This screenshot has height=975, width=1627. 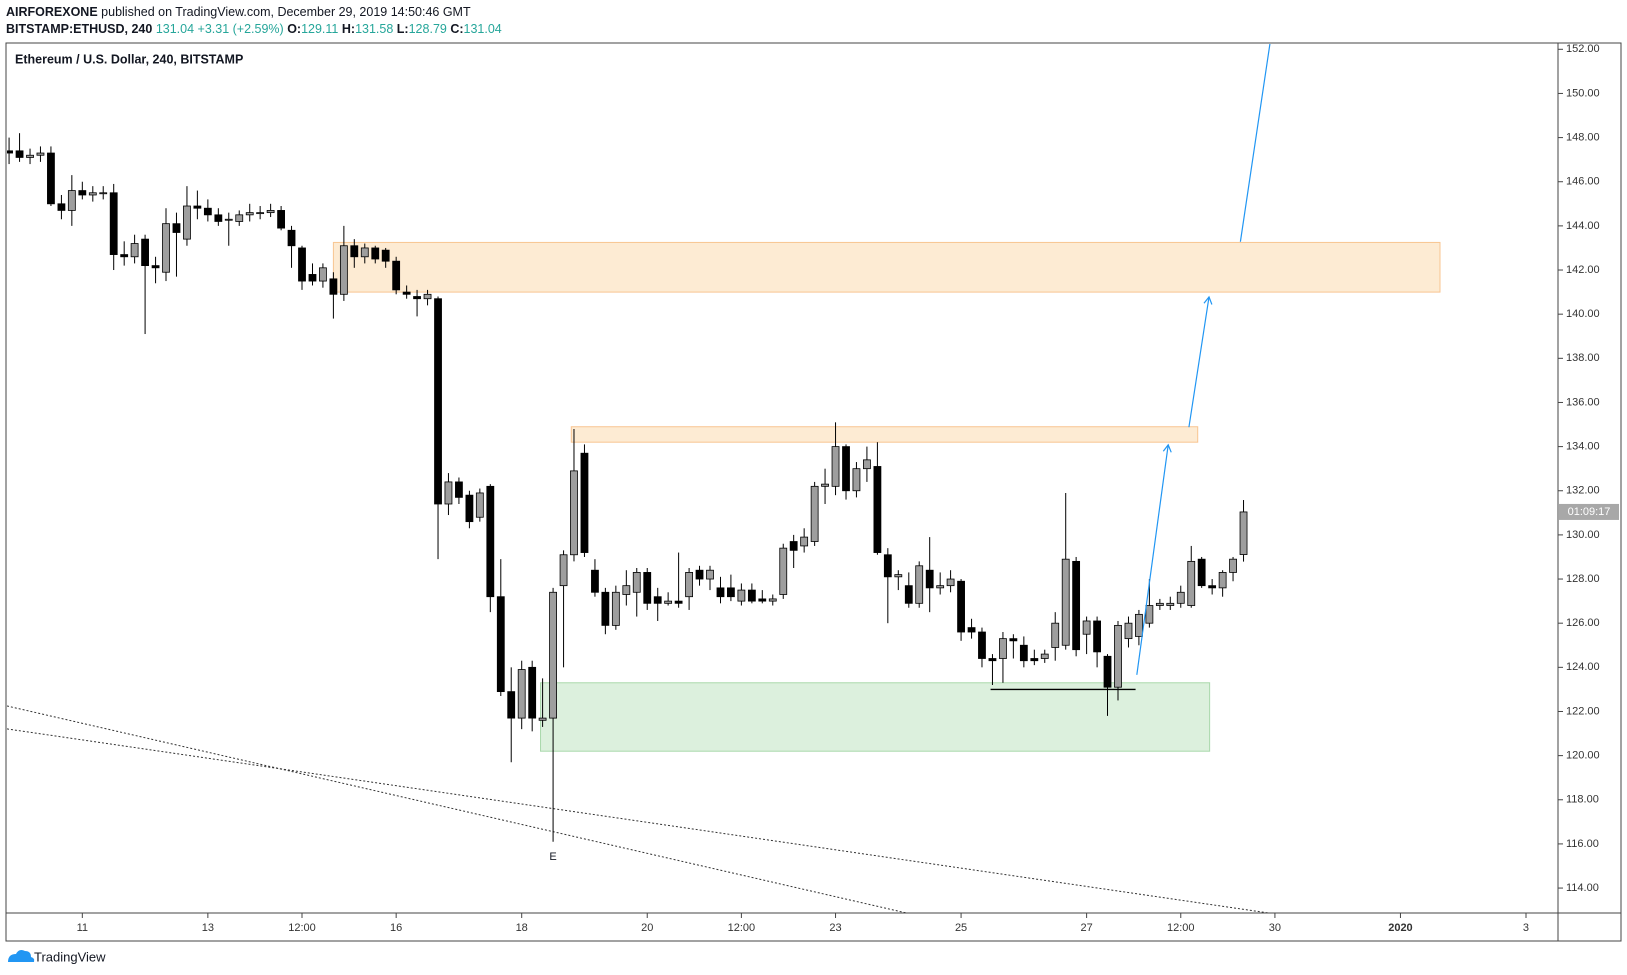 What do you see at coordinates (348, 29) in the screenshot?
I see `ohlc-label: H:` at bounding box center [348, 29].